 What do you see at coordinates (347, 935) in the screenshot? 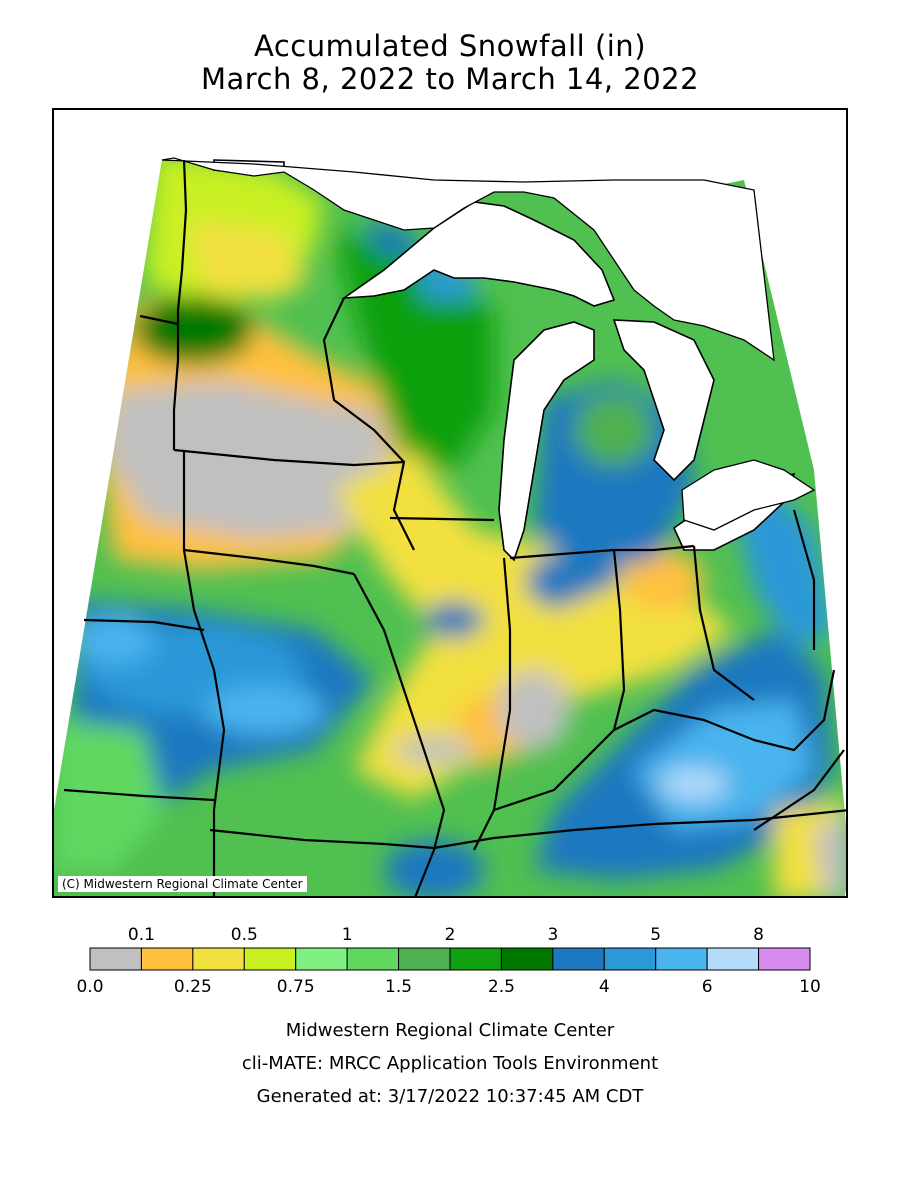
I see `legend-top-label: 1` at bounding box center [347, 935].